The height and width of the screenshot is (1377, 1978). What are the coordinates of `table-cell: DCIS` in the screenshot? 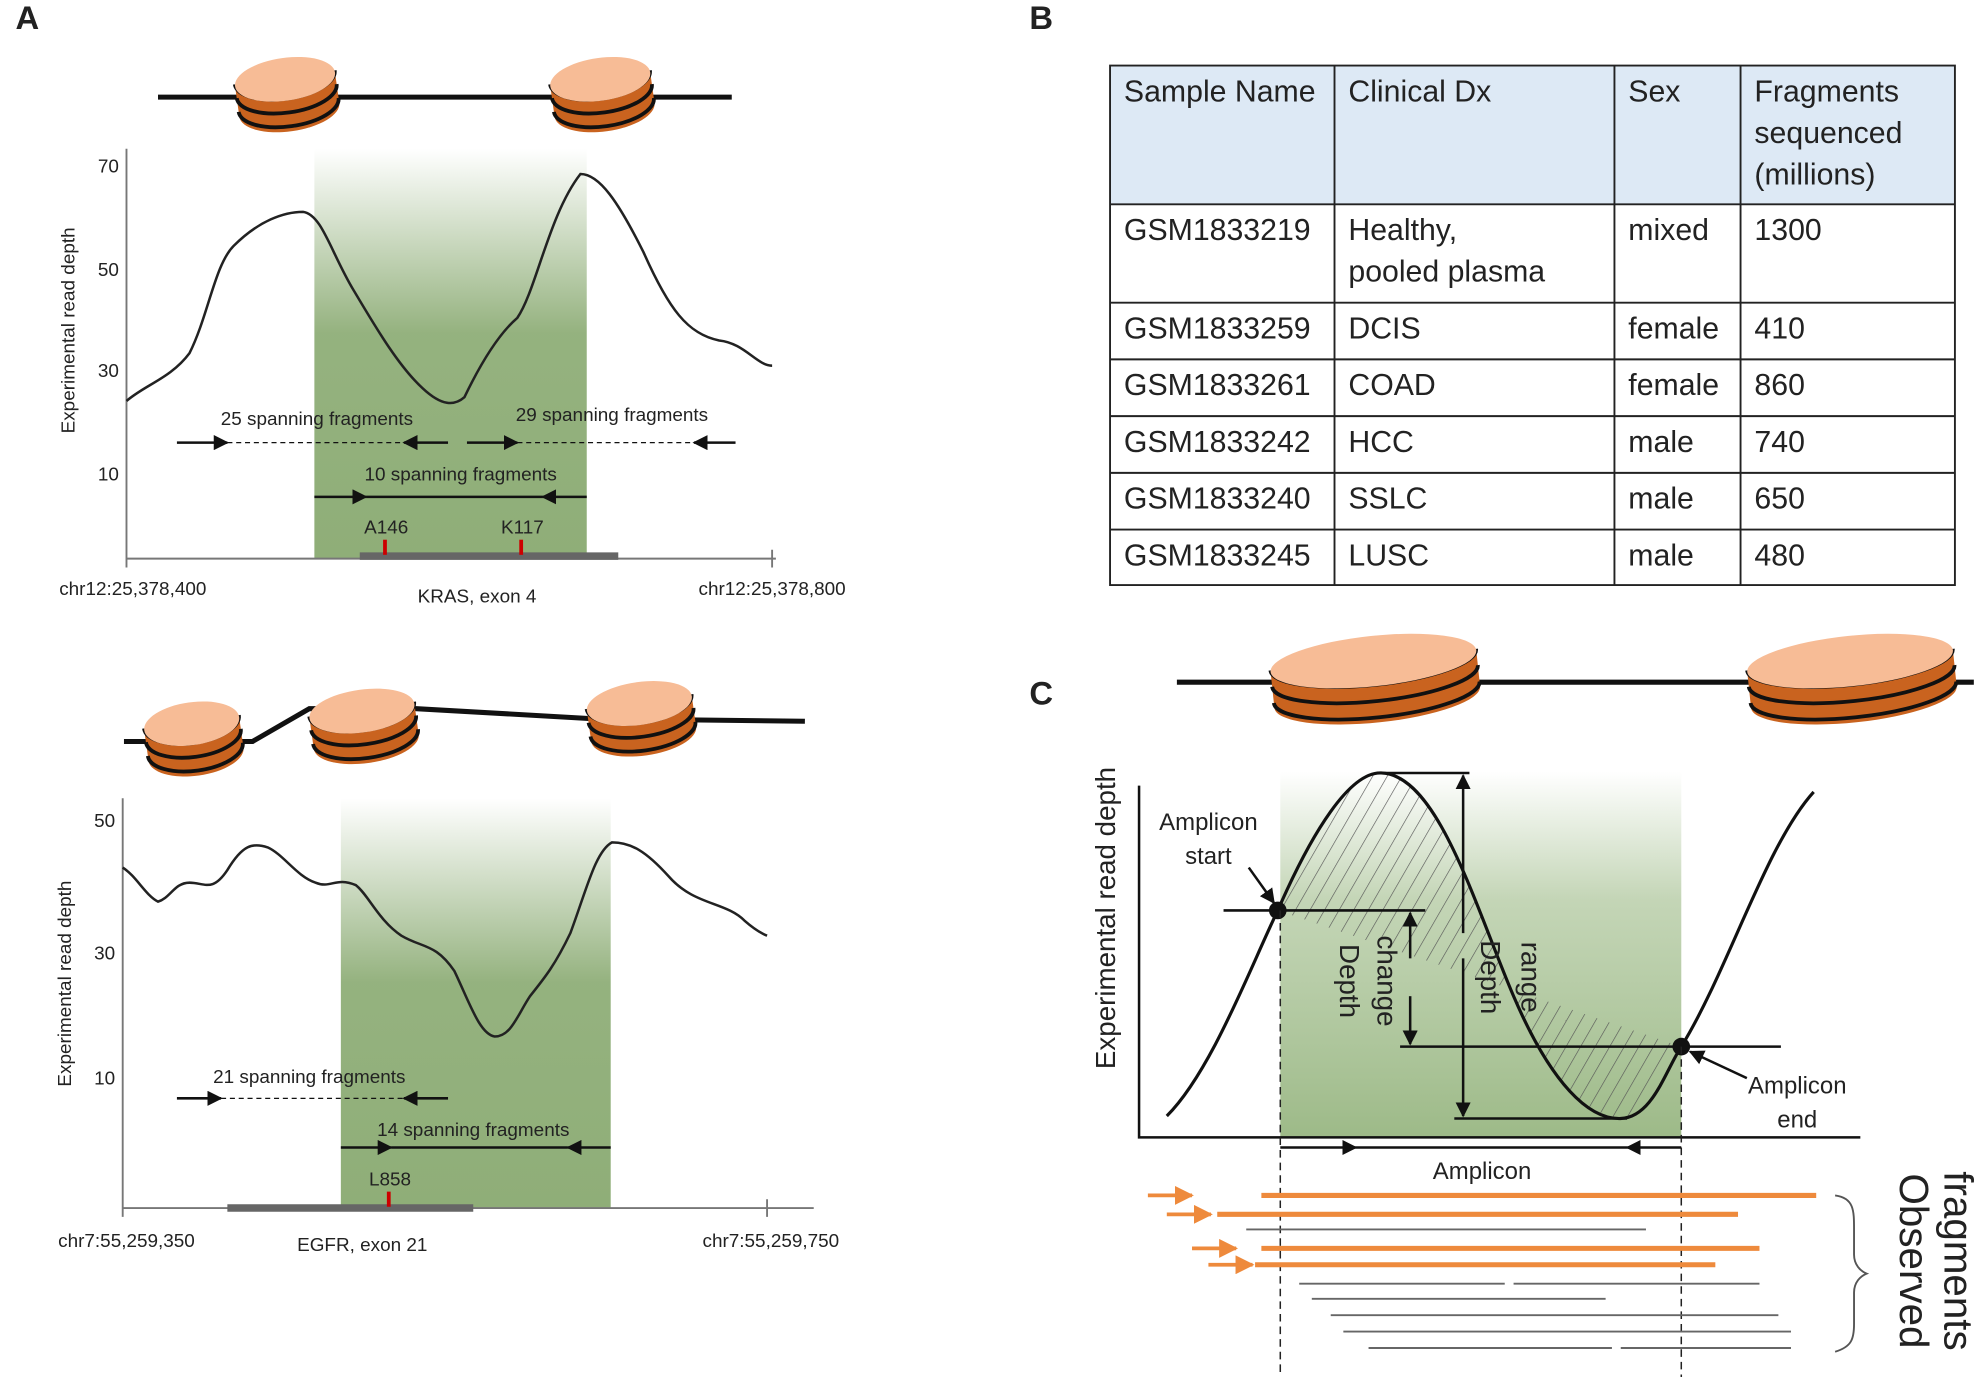 It's located at (1384, 328).